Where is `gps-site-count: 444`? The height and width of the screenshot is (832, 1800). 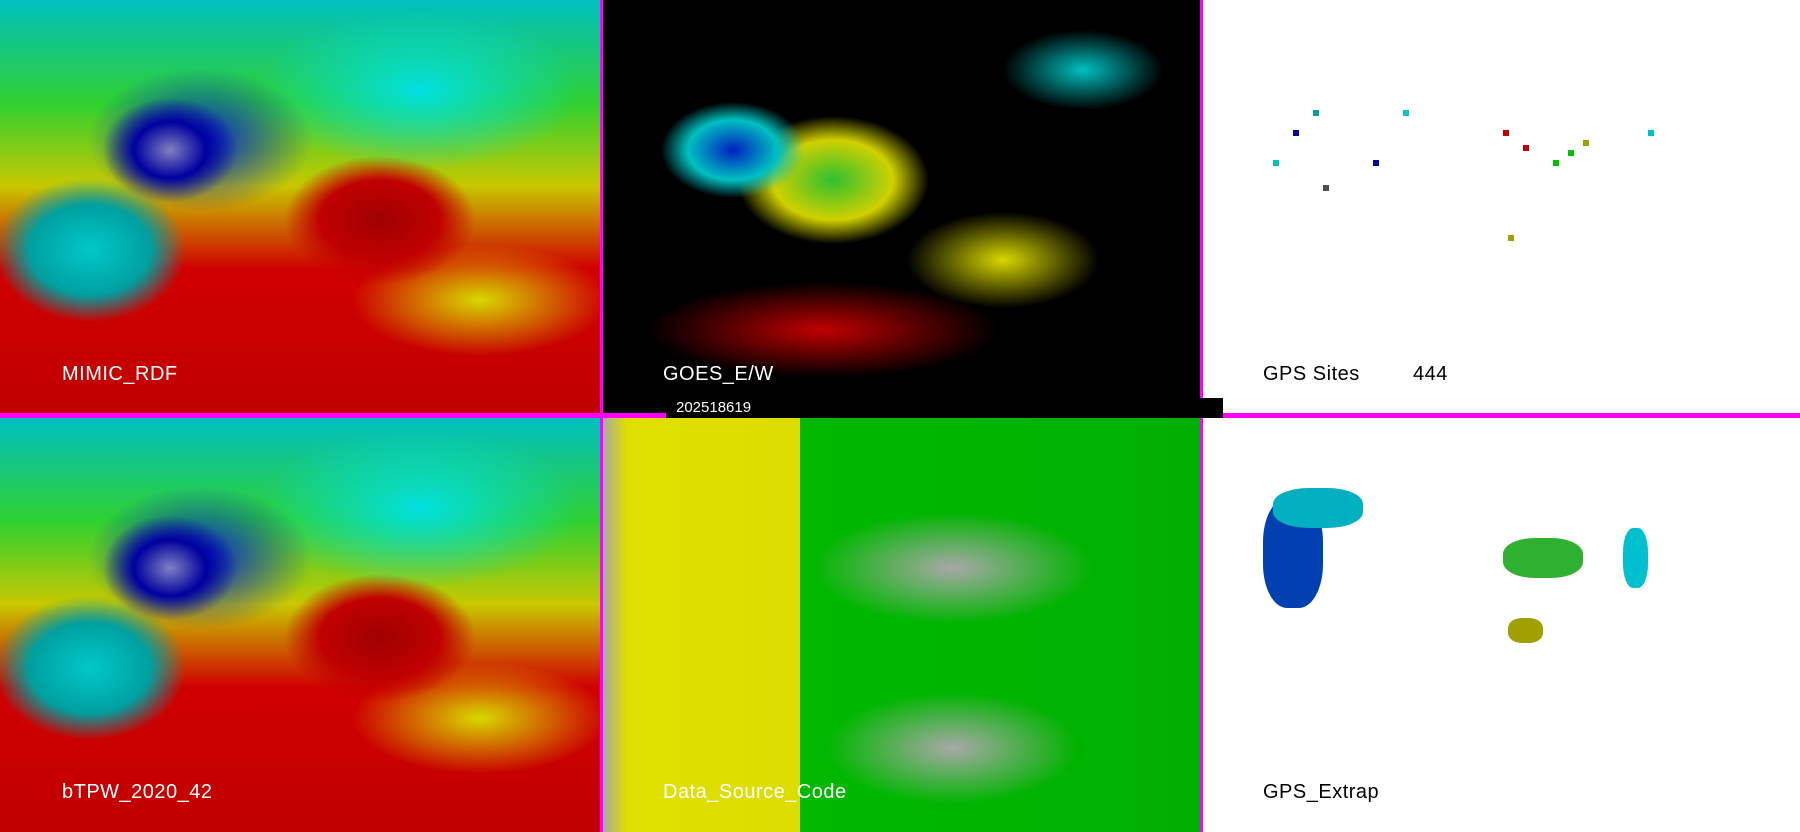
gps-site-count: 444 is located at coordinates (1430, 374).